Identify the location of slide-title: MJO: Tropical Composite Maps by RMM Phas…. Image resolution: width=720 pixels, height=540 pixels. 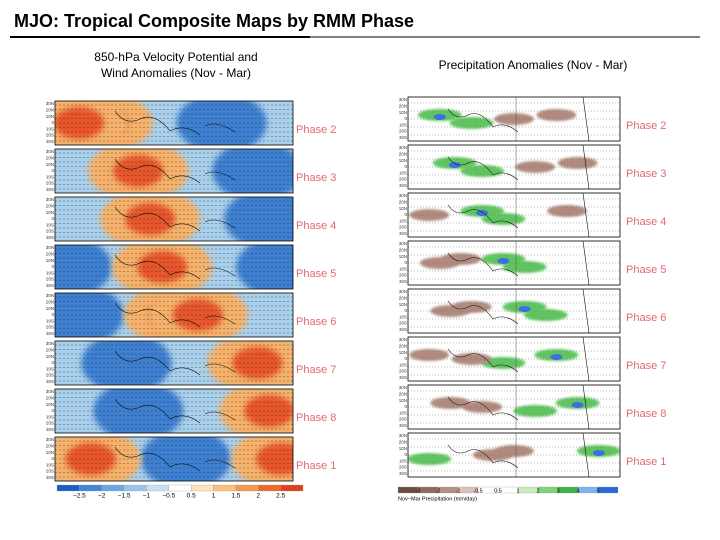
(214, 21).